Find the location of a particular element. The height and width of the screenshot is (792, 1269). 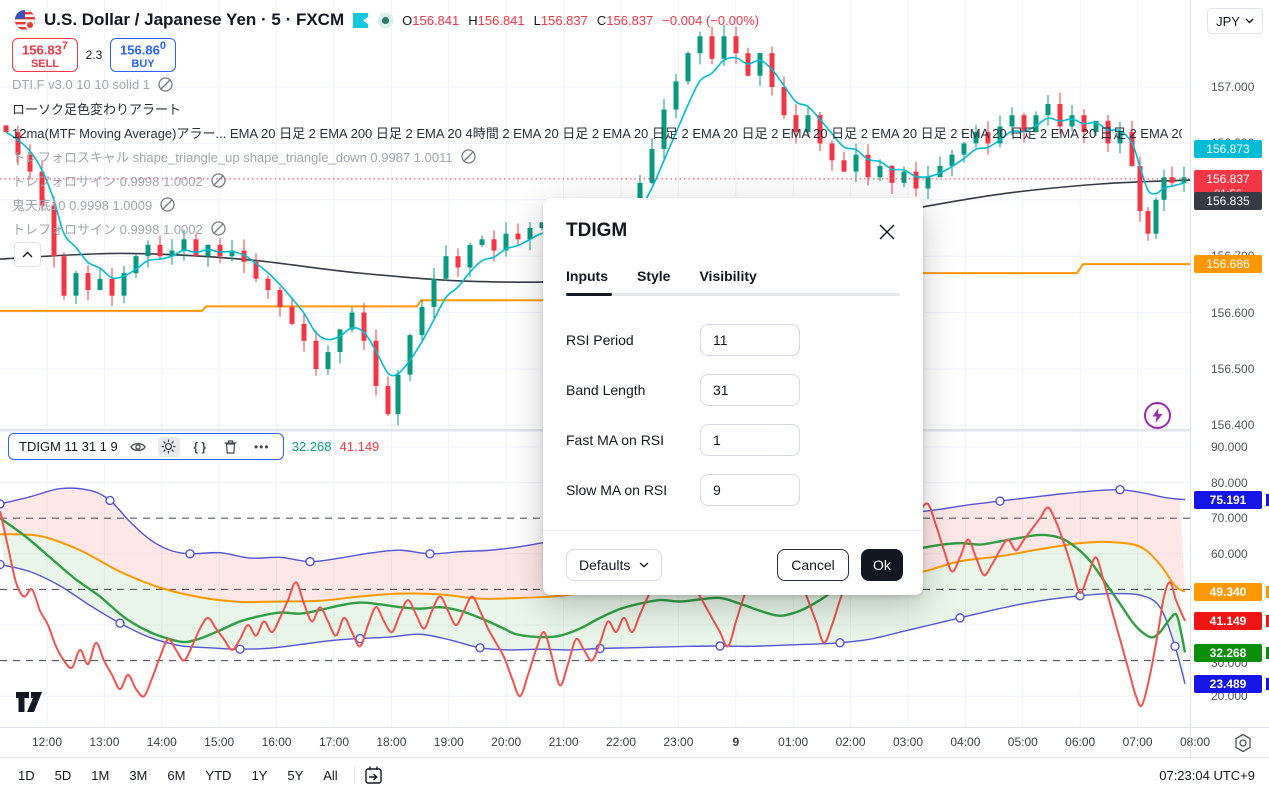

dialog-title: TDIGM is located at coordinates (597, 230).